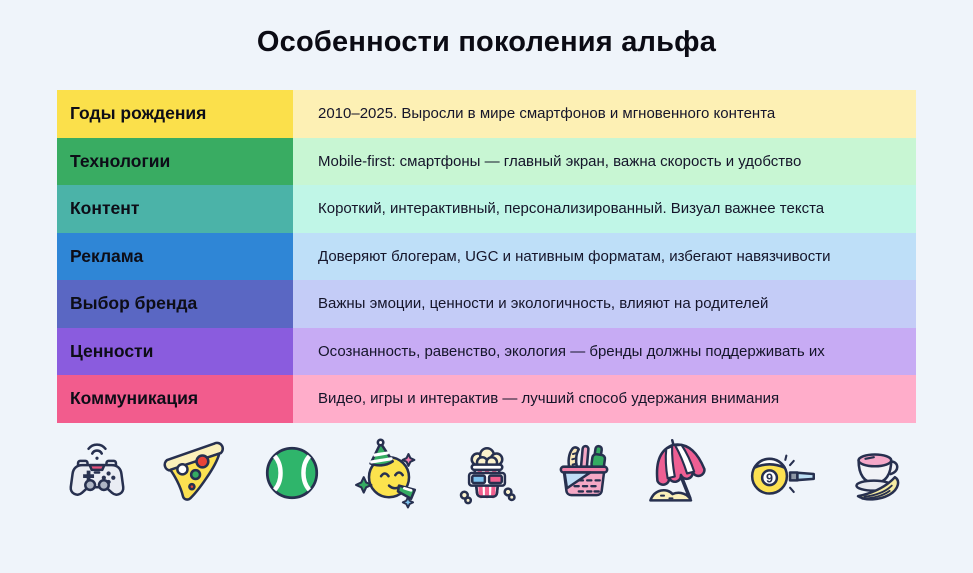 The width and height of the screenshot is (973, 573). I want to click on icons-row: 9, so click(487, 473).